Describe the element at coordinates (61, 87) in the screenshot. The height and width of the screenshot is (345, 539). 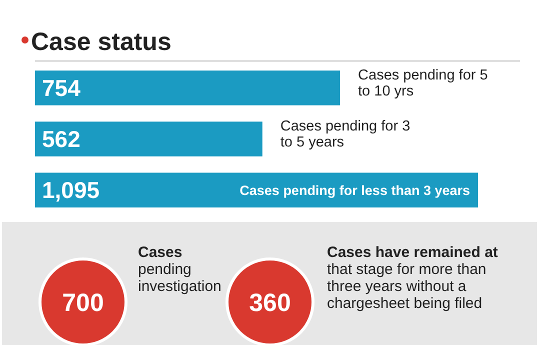
I see `data-label: 754` at that location.